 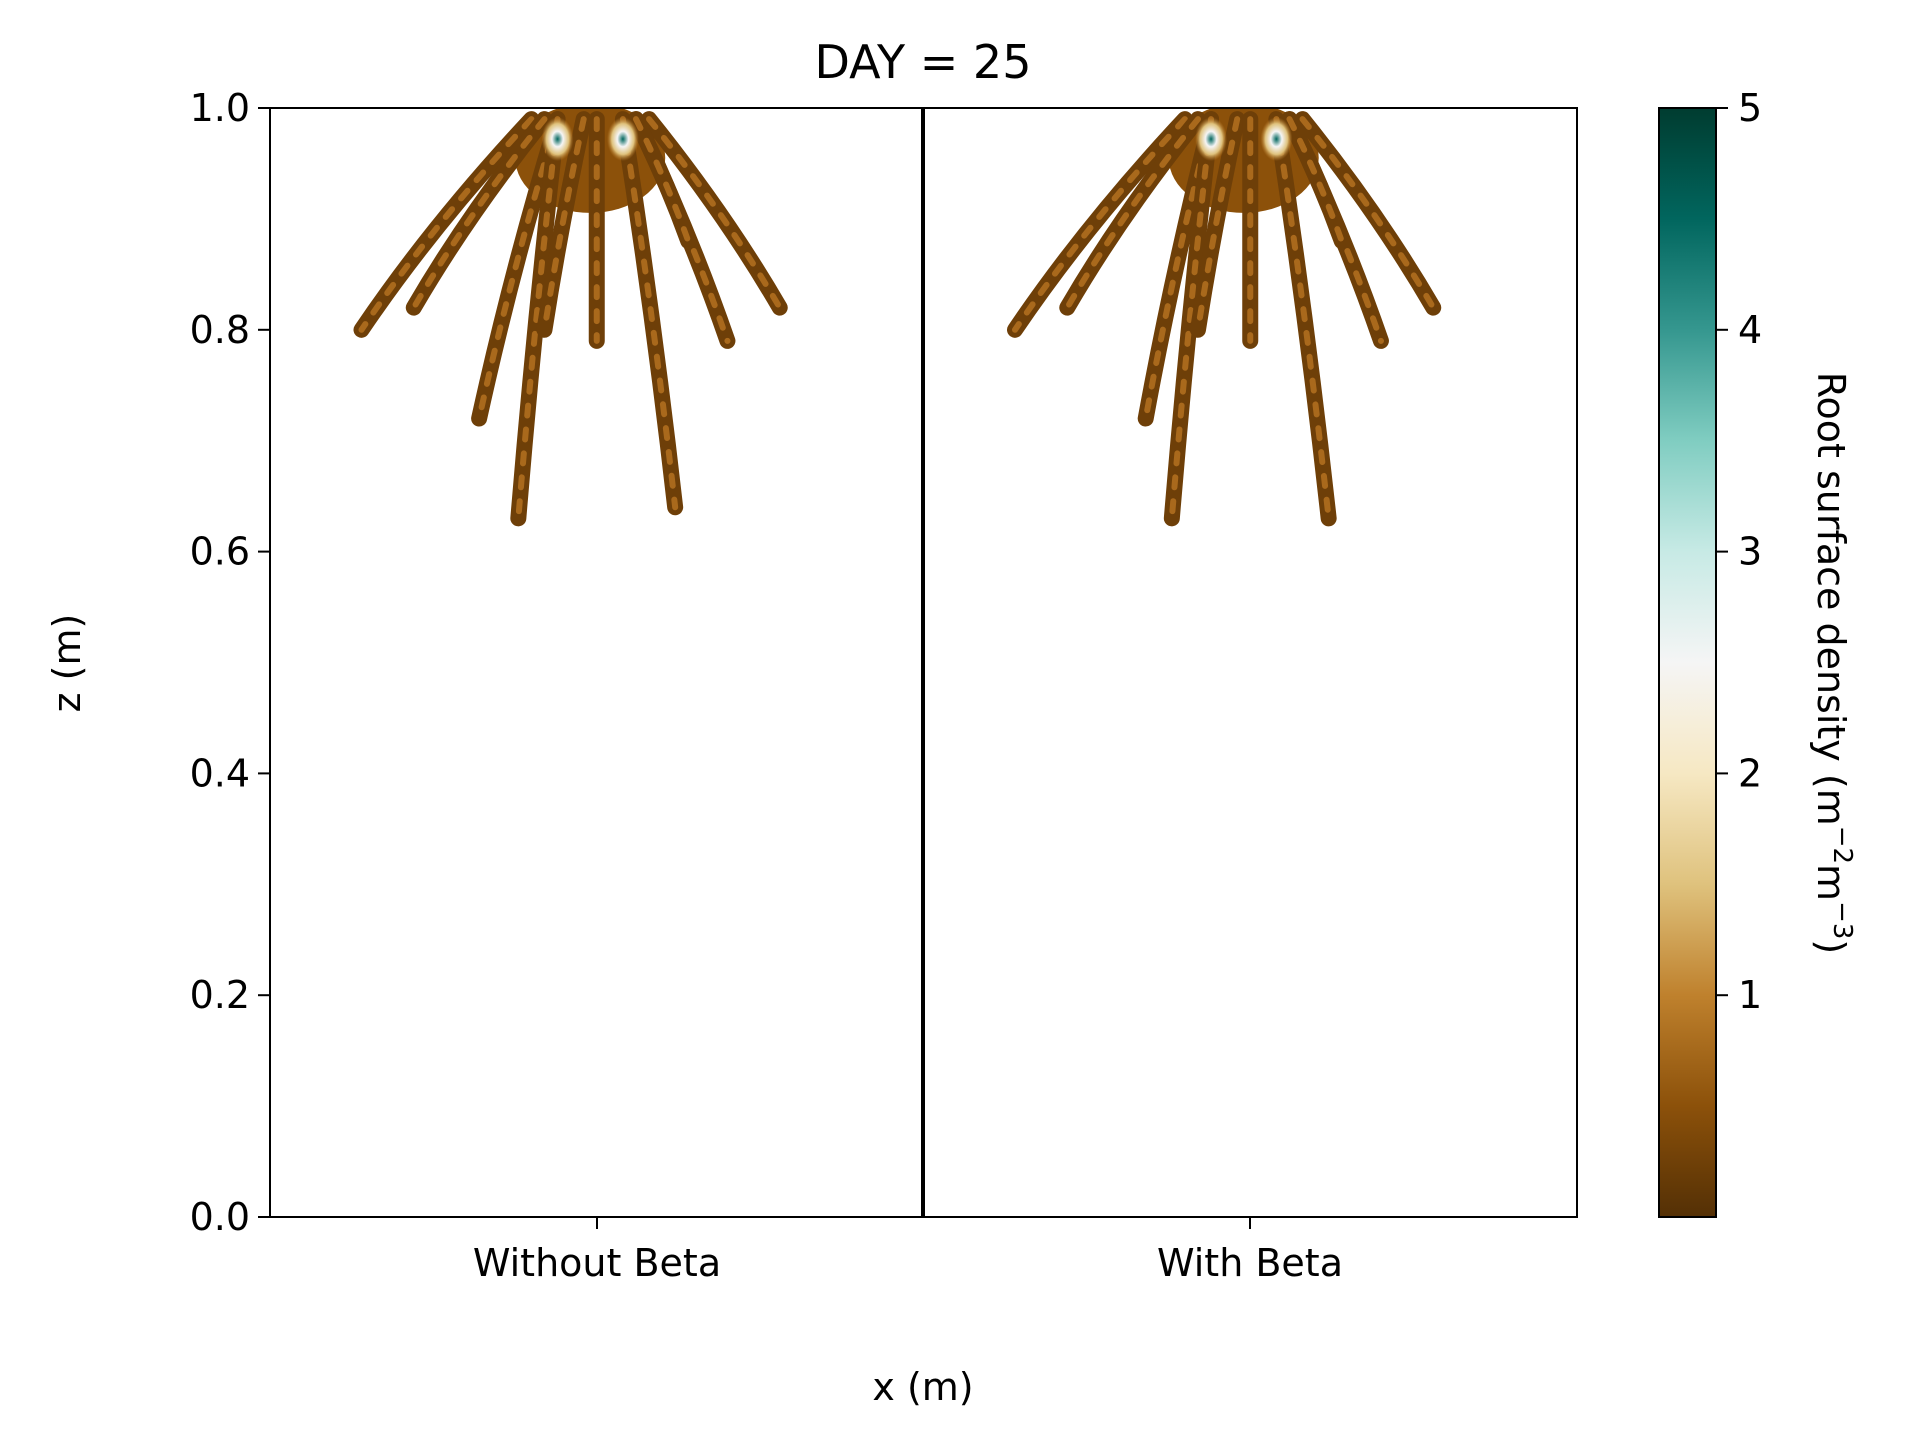 What do you see at coordinates (220, 330) in the screenshot?
I see `y-tick-label: 0.8` at bounding box center [220, 330].